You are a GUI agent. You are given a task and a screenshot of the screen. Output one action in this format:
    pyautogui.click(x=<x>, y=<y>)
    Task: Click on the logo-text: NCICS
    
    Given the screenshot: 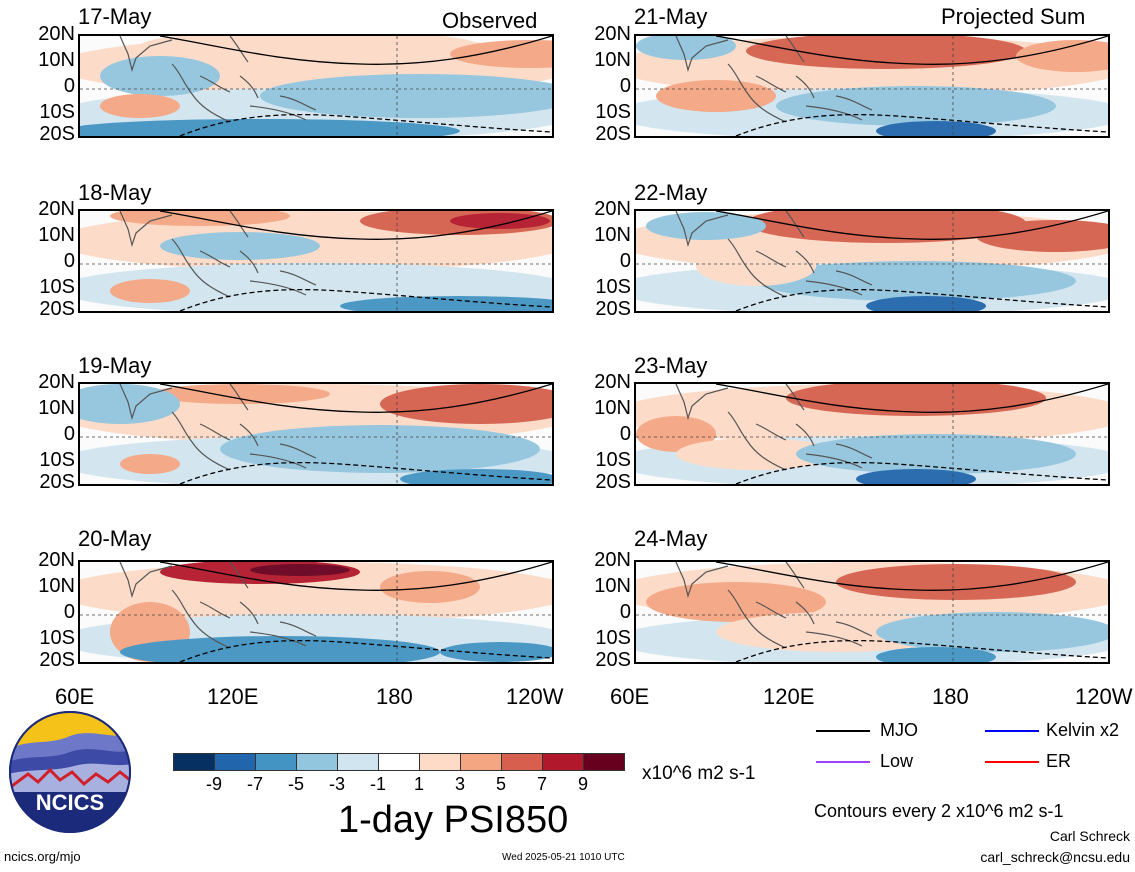 What is the action you would take?
    pyautogui.click(x=70, y=802)
    